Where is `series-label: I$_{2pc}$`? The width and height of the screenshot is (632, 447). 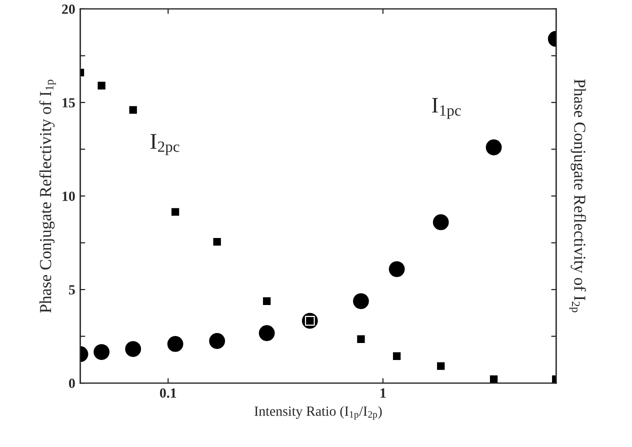
series-label: I$_{2pc}$ is located at coordinates (165, 145).